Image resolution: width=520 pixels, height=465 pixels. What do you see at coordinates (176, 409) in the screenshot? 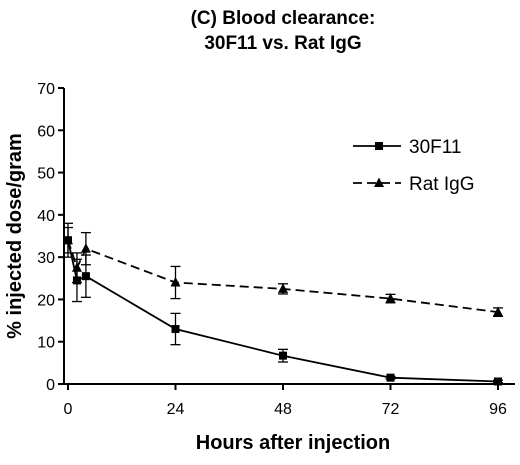
I see `x-tick-label: 24` at bounding box center [176, 409].